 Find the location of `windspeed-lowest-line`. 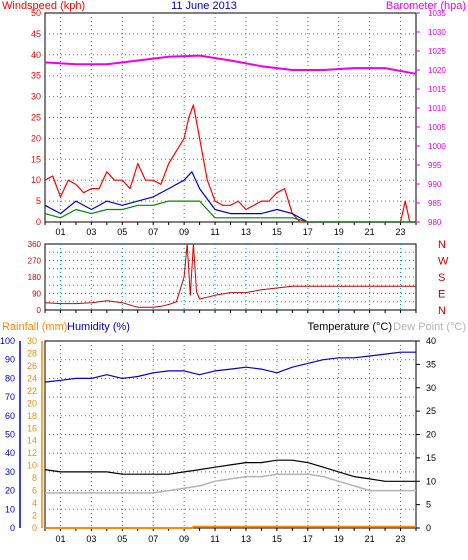

windspeed-lowest-line is located at coordinates (230, 211).